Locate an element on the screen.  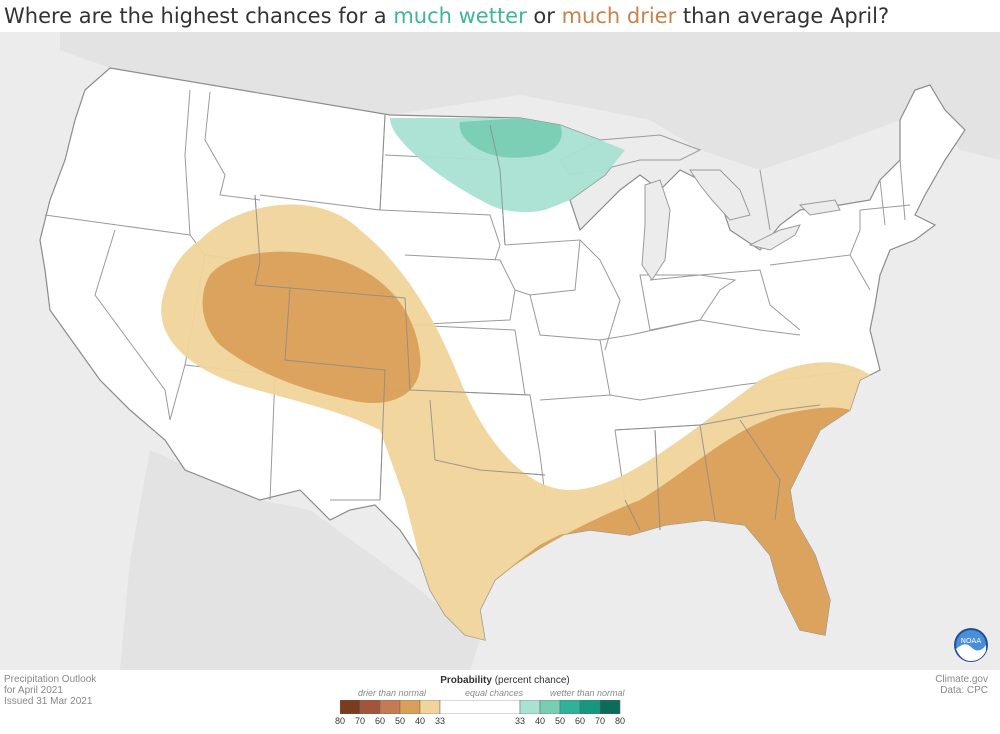
outlook-issued: Issued 31 Mar 2021 is located at coordinates (48, 701).